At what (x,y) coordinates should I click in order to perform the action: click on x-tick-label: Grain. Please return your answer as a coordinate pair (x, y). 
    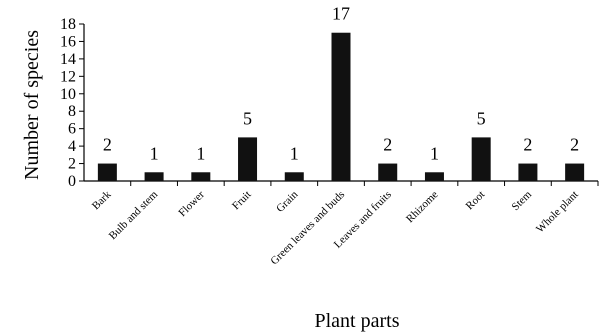
    Looking at the image, I should click on (287, 201).